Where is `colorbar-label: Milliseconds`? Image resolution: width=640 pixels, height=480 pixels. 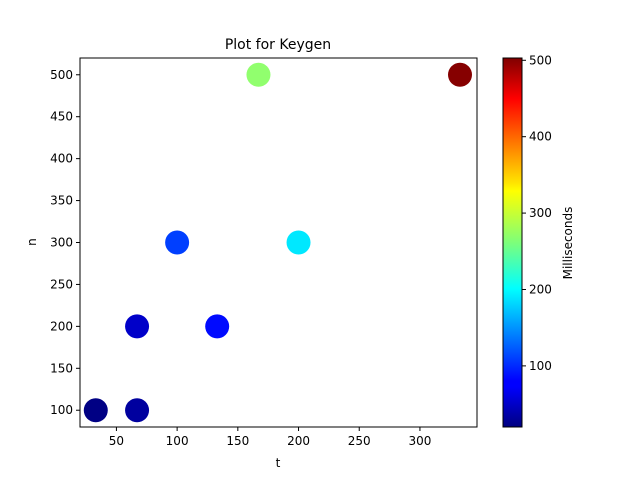
colorbar-label: Milliseconds is located at coordinates (568, 243).